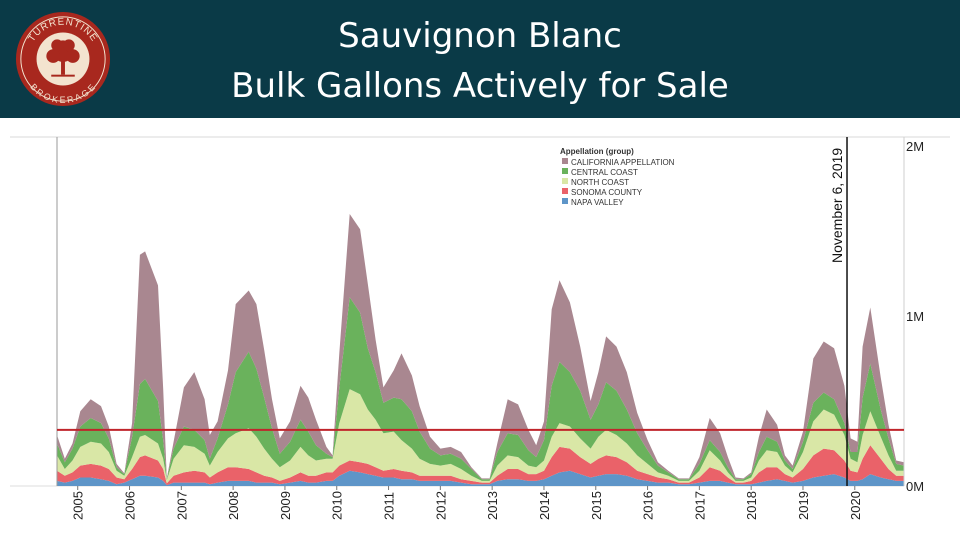 This screenshot has width=960, height=545. What do you see at coordinates (648, 505) in the screenshot?
I see `x-tick-label: 2016` at bounding box center [648, 505].